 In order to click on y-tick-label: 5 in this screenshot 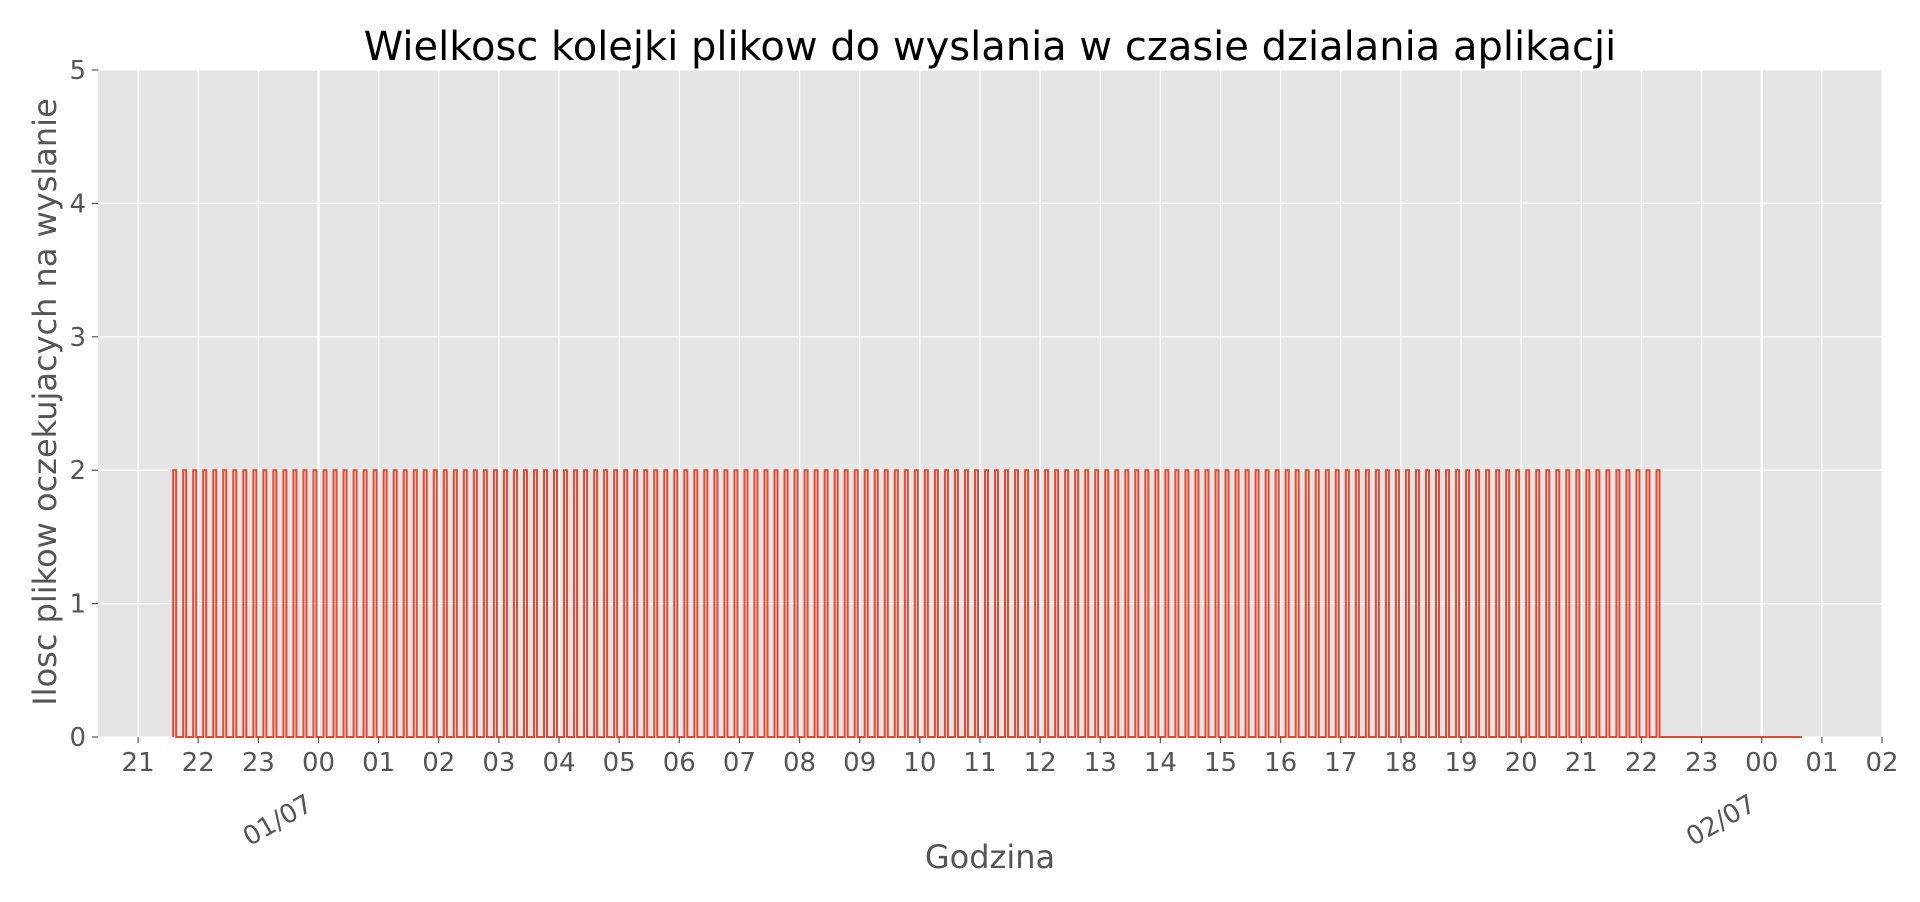, I will do `click(77, 71)`.